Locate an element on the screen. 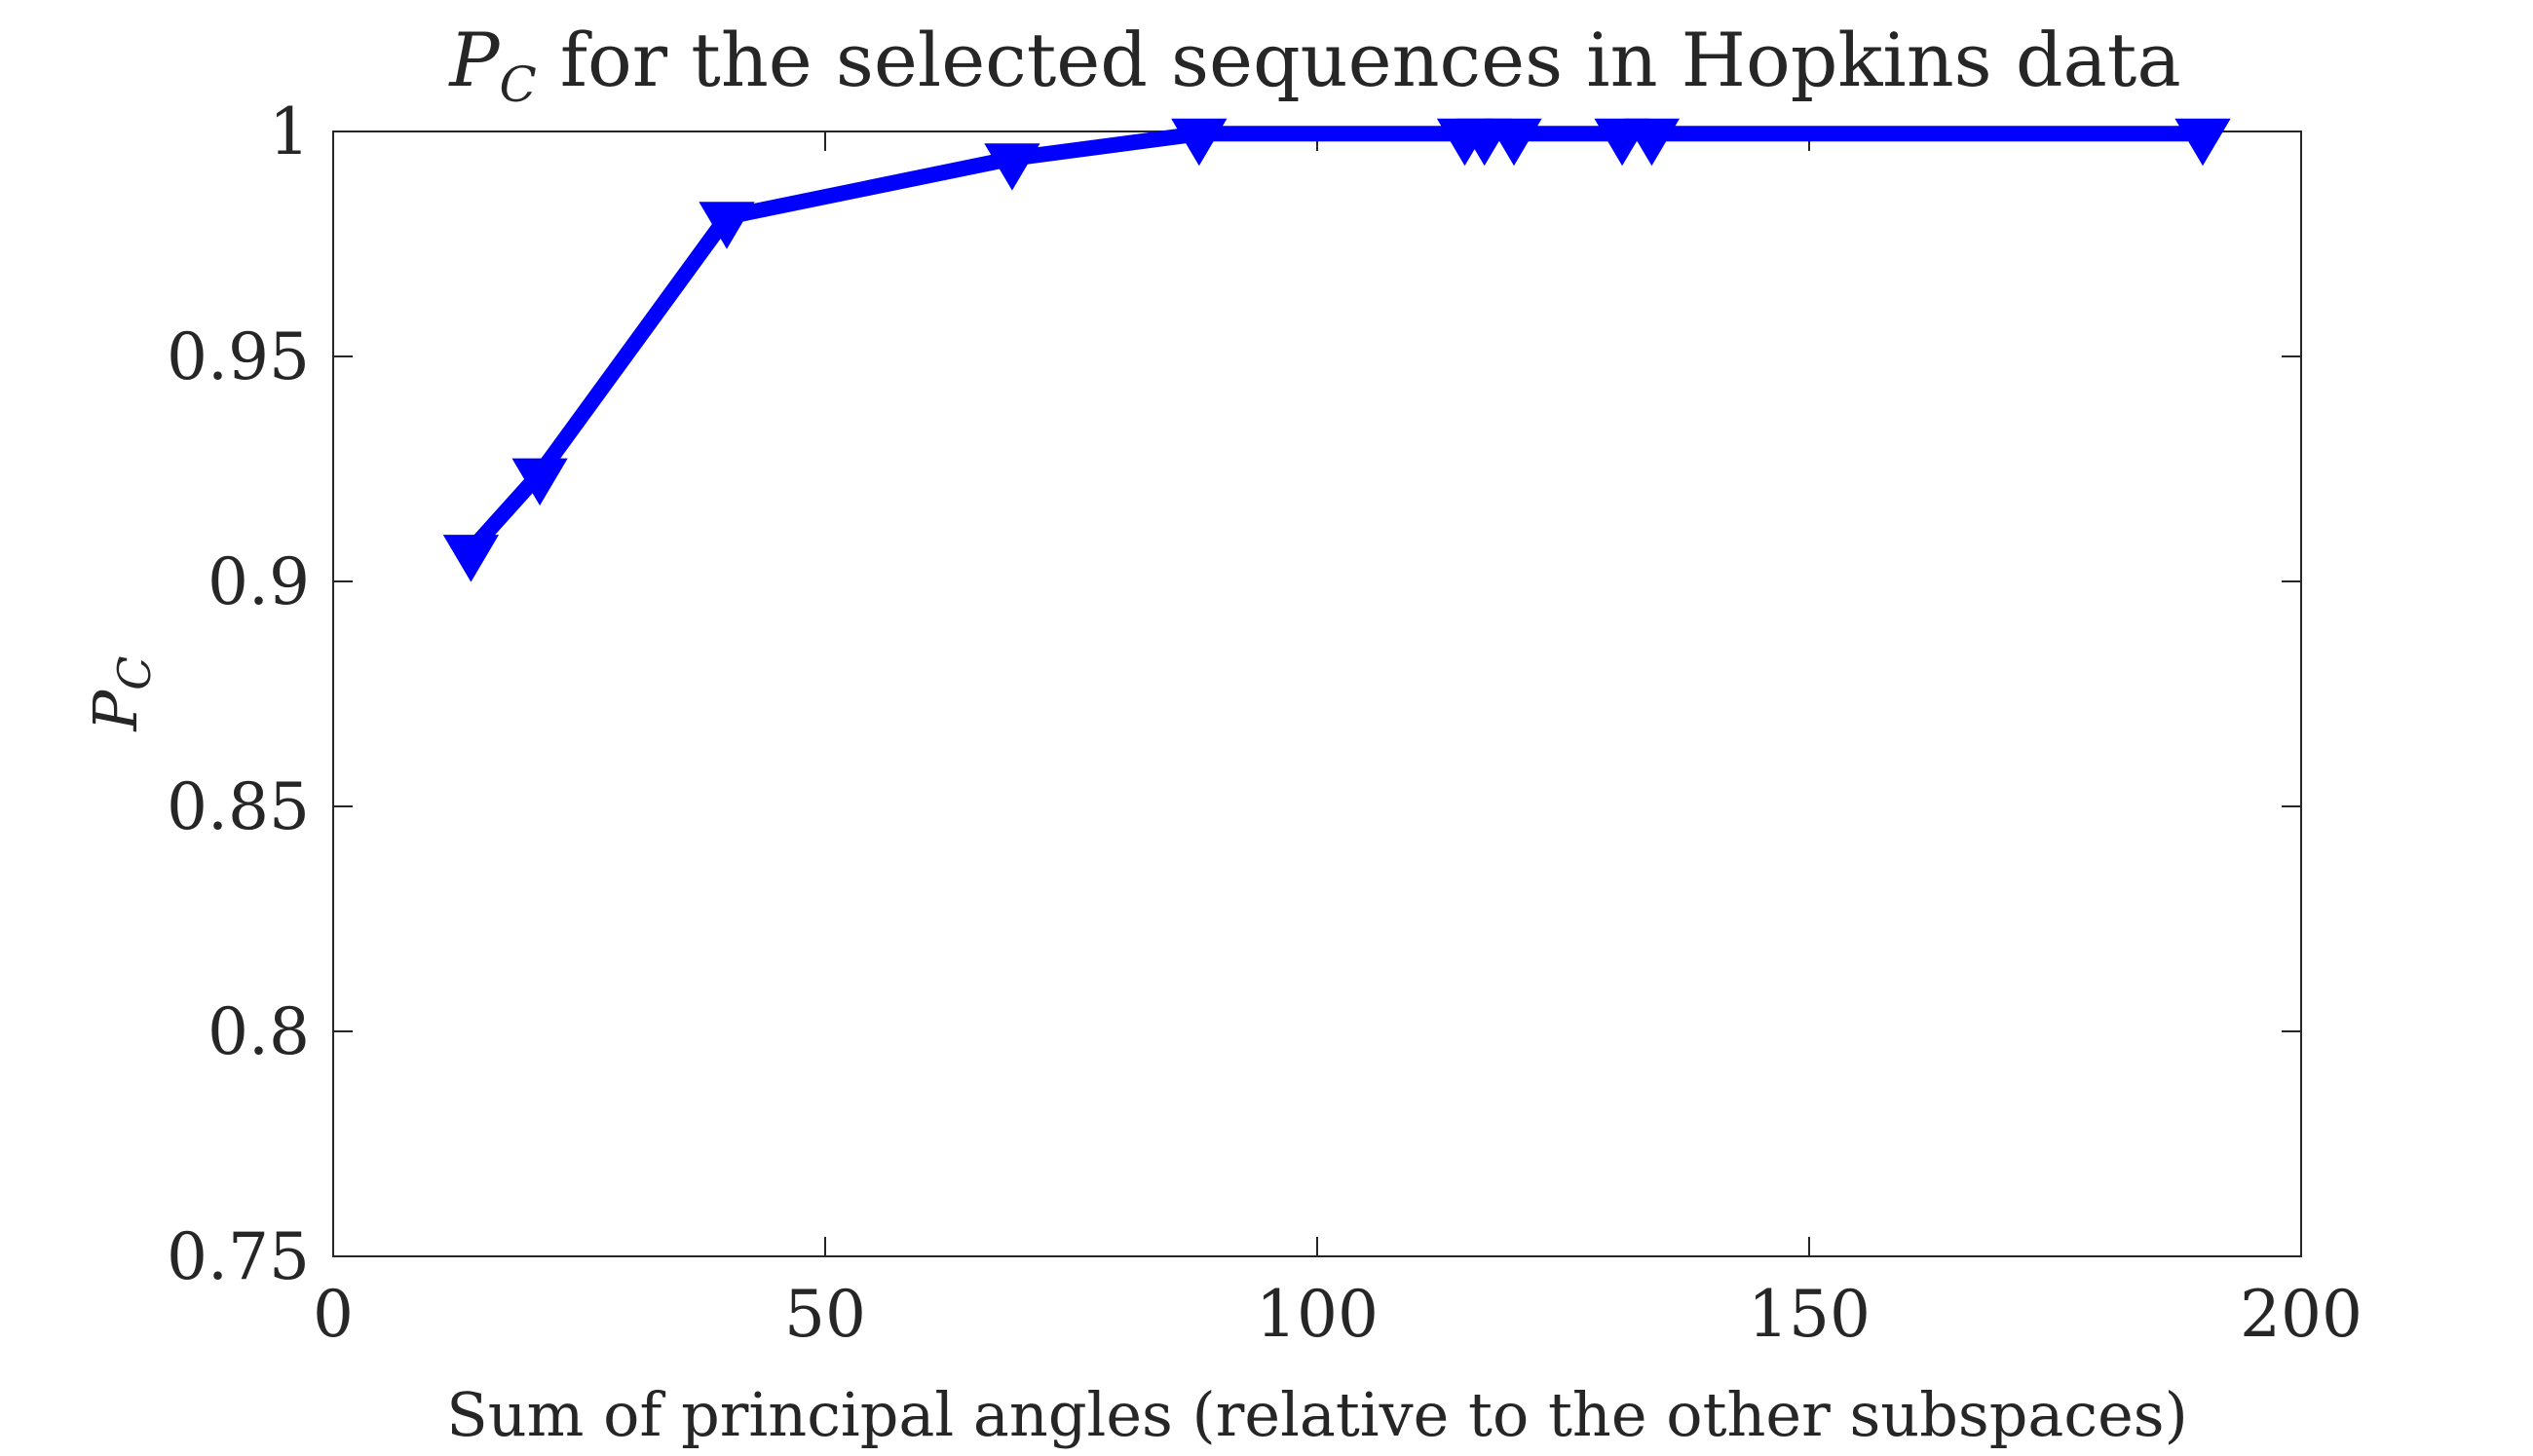 The width and height of the screenshot is (2533, 1456). x-tick-label: 100 is located at coordinates (1317, 1314).